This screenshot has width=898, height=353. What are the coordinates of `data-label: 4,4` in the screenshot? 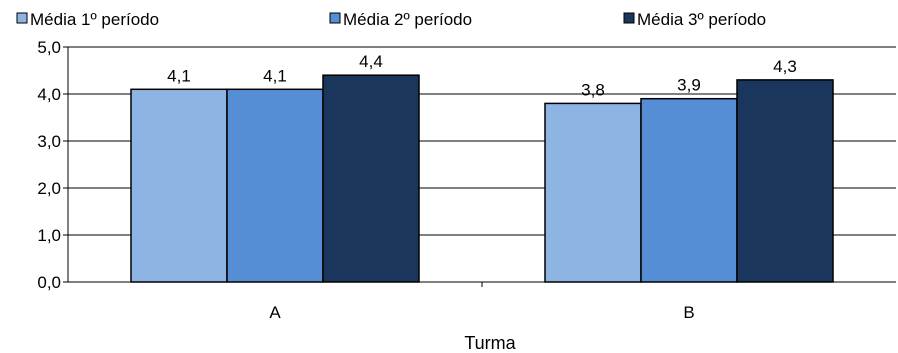 It's located at (371, 61).